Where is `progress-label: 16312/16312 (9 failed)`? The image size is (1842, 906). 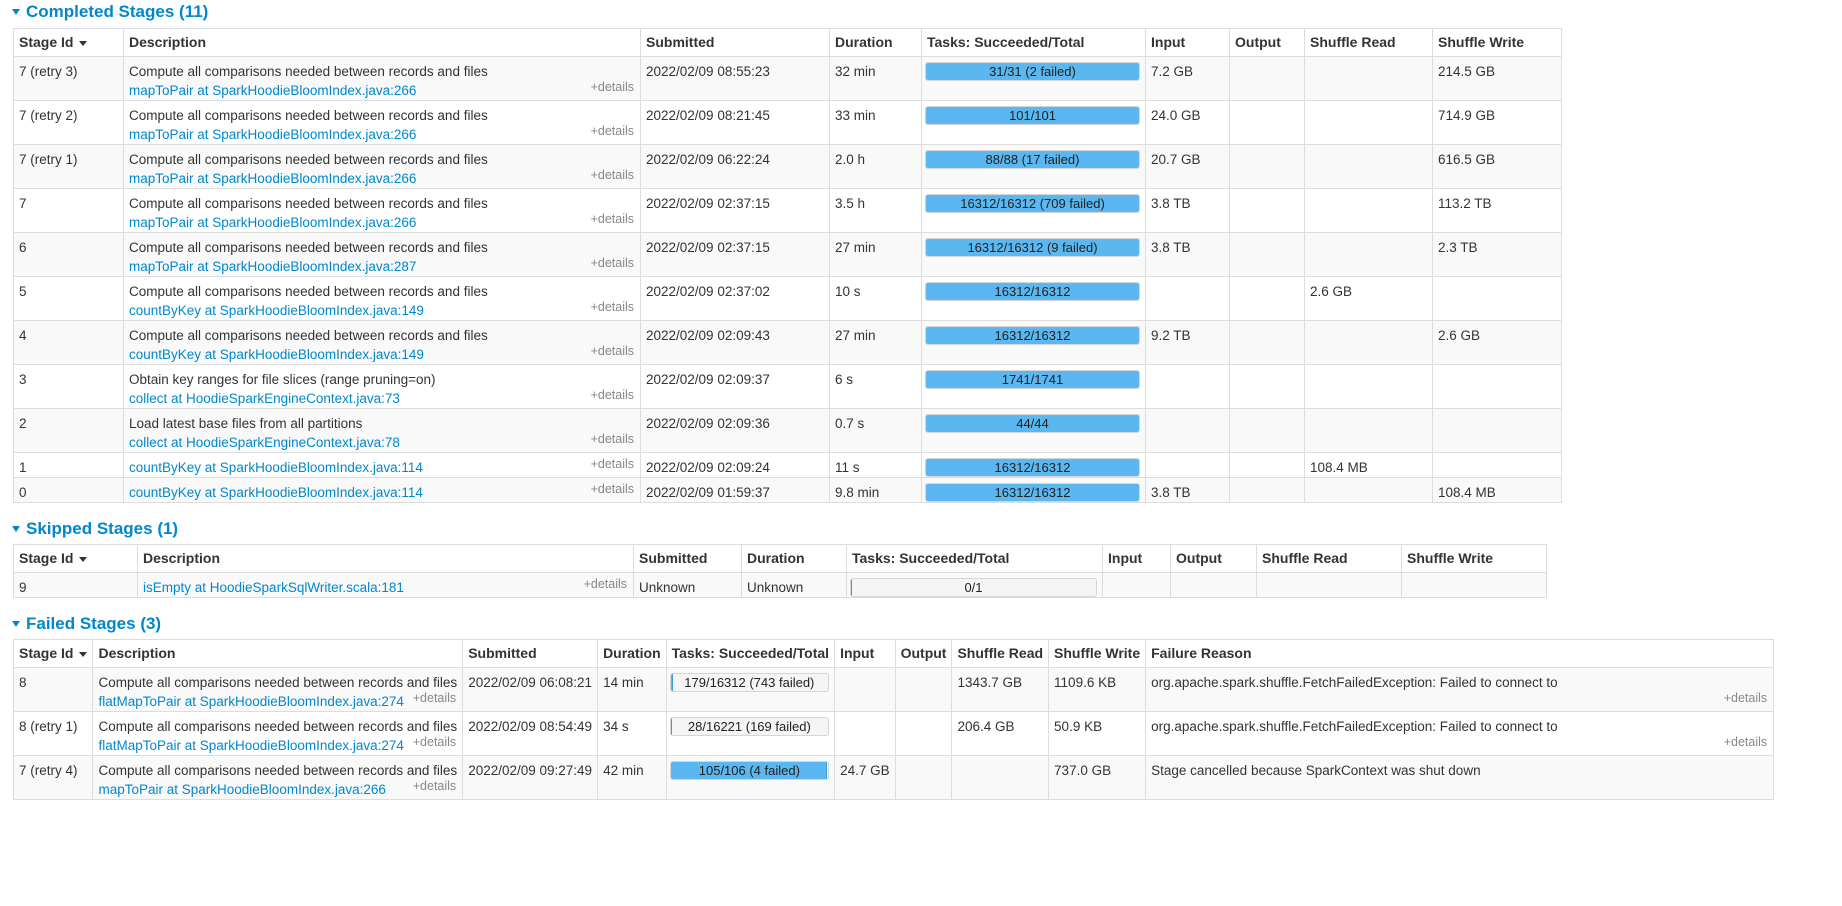 progress-label: 16312/16312 (9 failed) is located at coordinates (1032, 247).